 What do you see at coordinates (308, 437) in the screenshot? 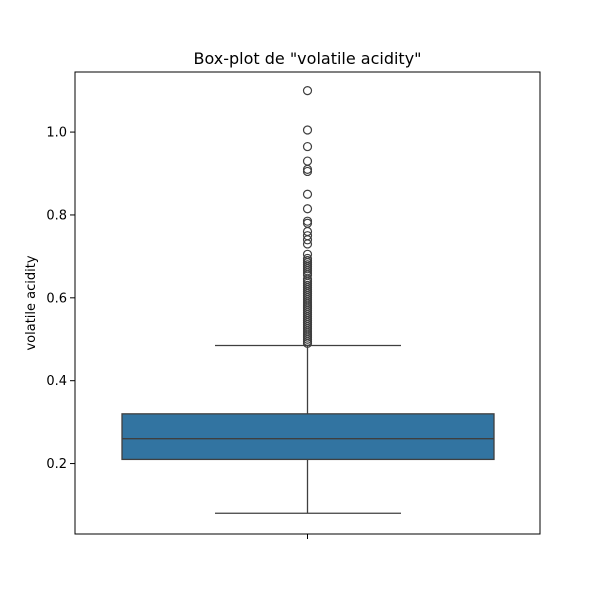
I see `iqr-box` at bounding box center [308, 437].